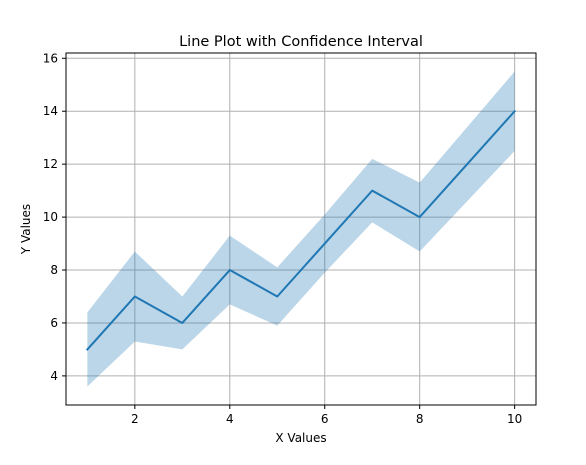 Image resolution: width=586 pixels, height=465 pixels. What do you see at coordinates (26, 229) in the screenshot?
I see `y-axis-title: Y Values` at bounding box center [26, 229].